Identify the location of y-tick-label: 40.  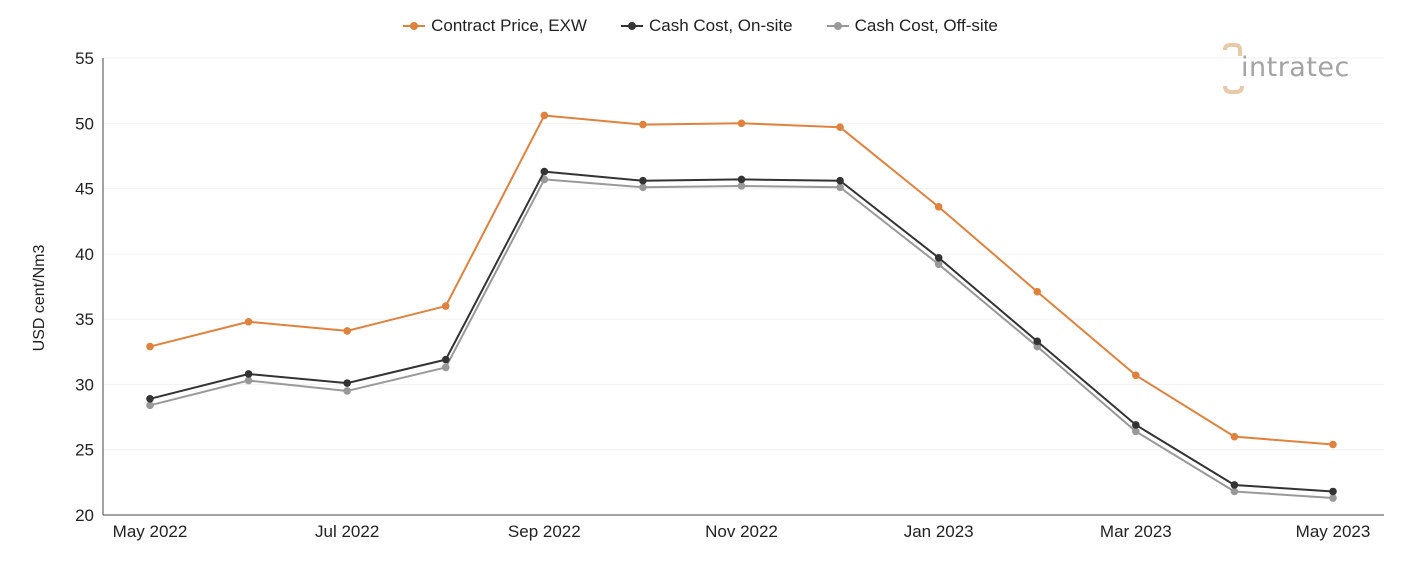
(84, 254).